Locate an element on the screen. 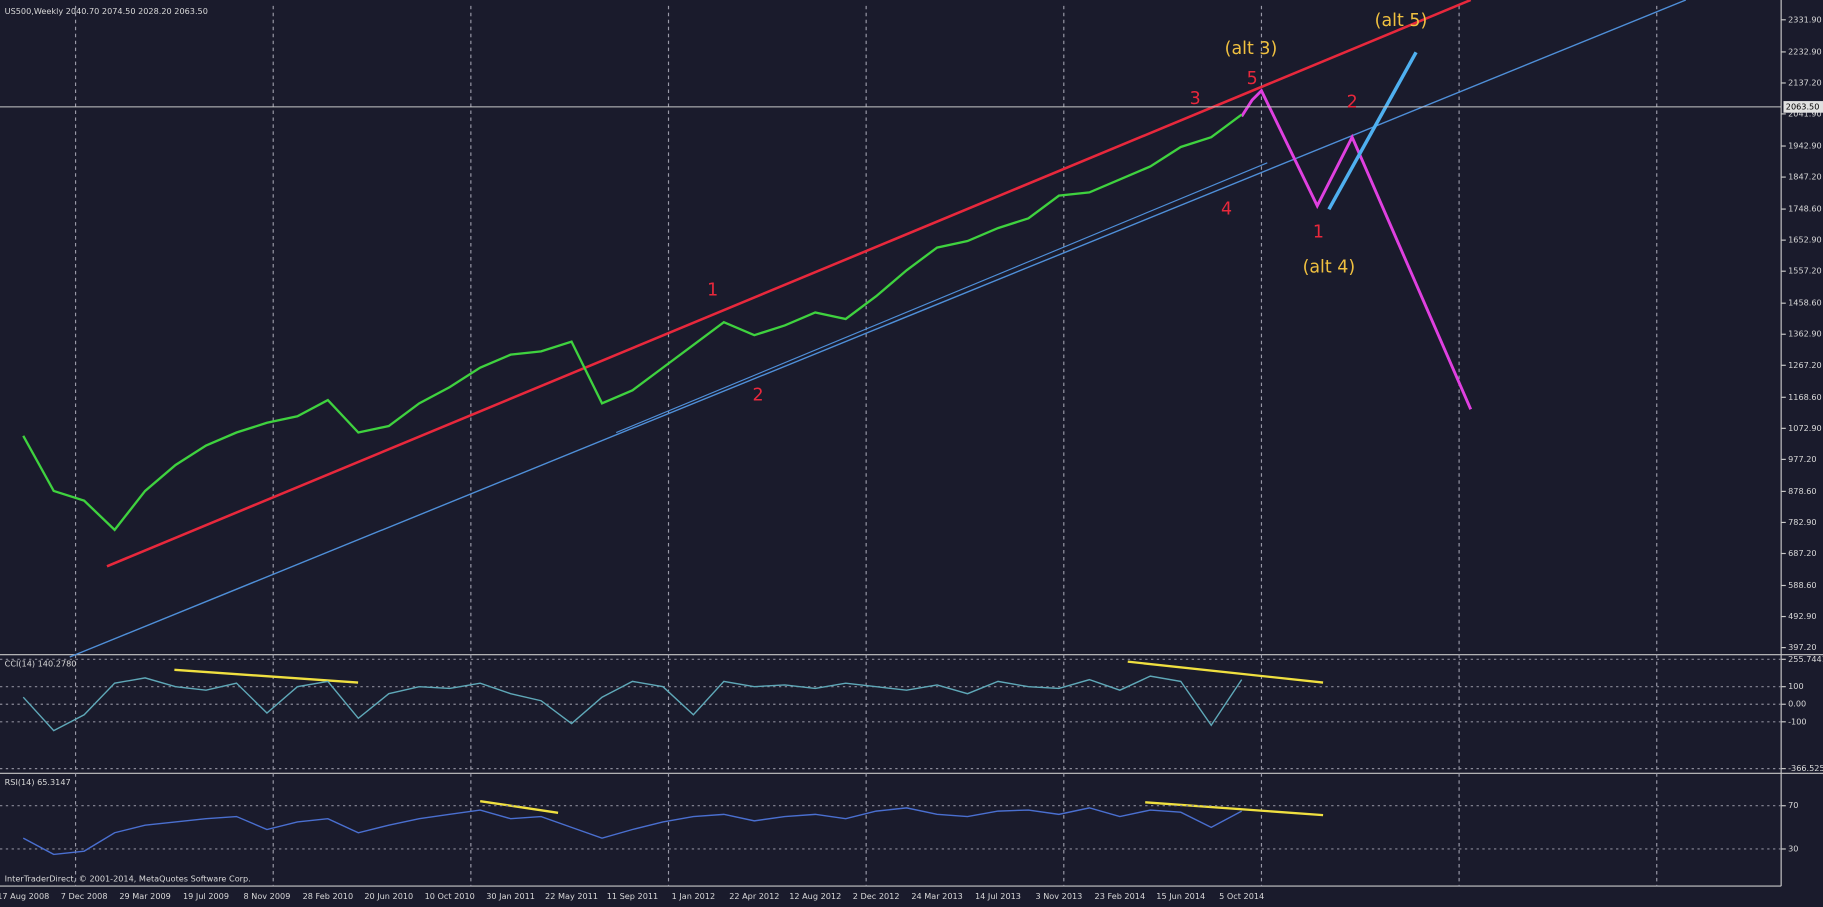 This screenshot has width=1823, height=907. x-tick-label: 22 Apr 2012 is located at coordinates (754, 896).